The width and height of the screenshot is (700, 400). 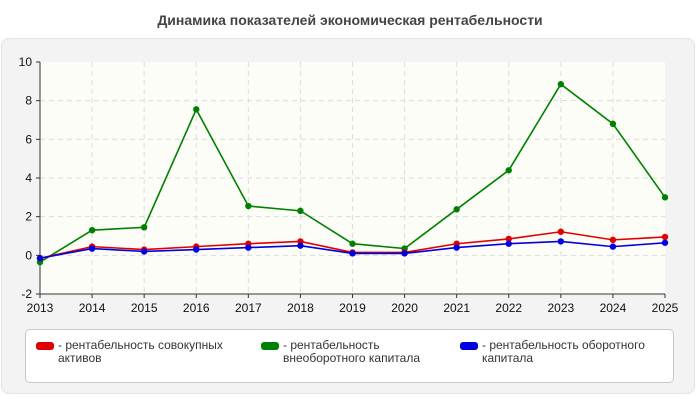 I want to click on legend-swatch-green, so click(x=270, y=346).